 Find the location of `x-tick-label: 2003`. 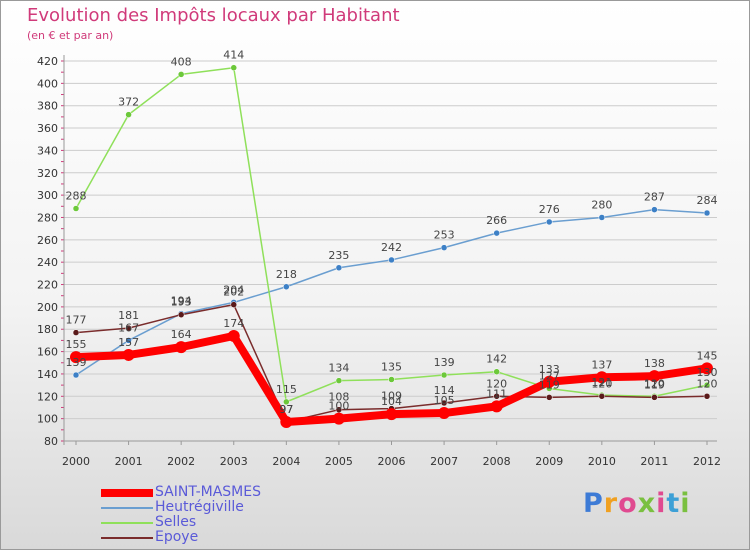

x-tick-label: 2003 is located at coordinates (234, 461).